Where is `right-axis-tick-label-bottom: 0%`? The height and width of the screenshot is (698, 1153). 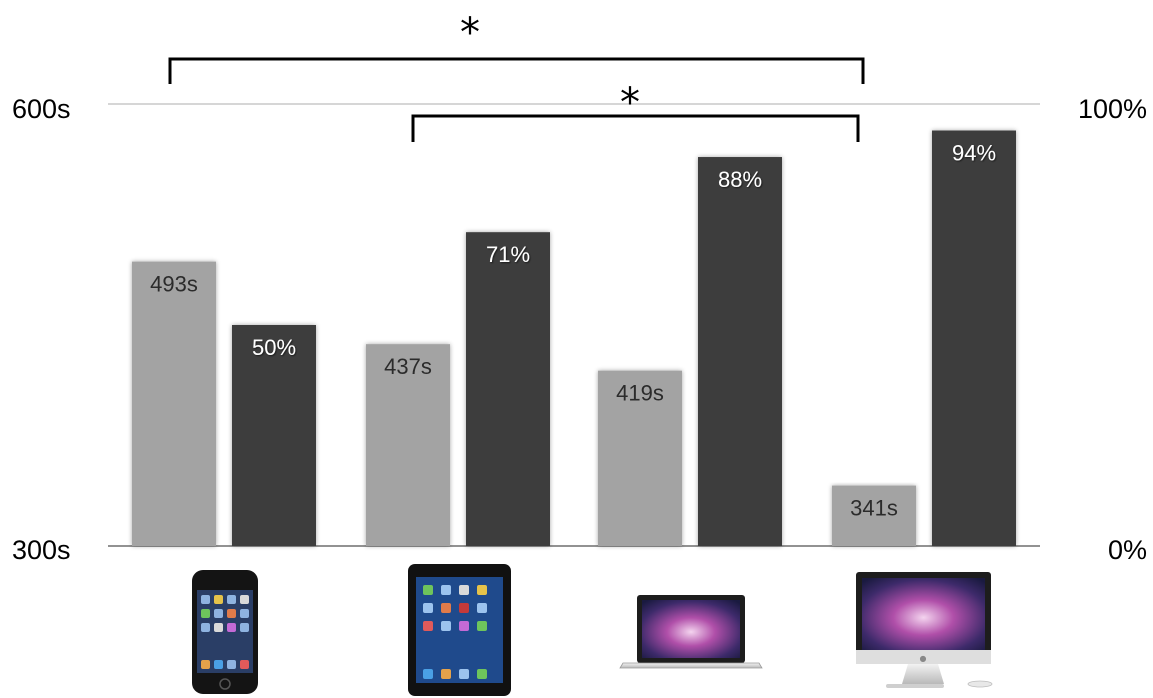
right-axis-tick-label-bottom: 0% is located at coordinates (1127, 550).